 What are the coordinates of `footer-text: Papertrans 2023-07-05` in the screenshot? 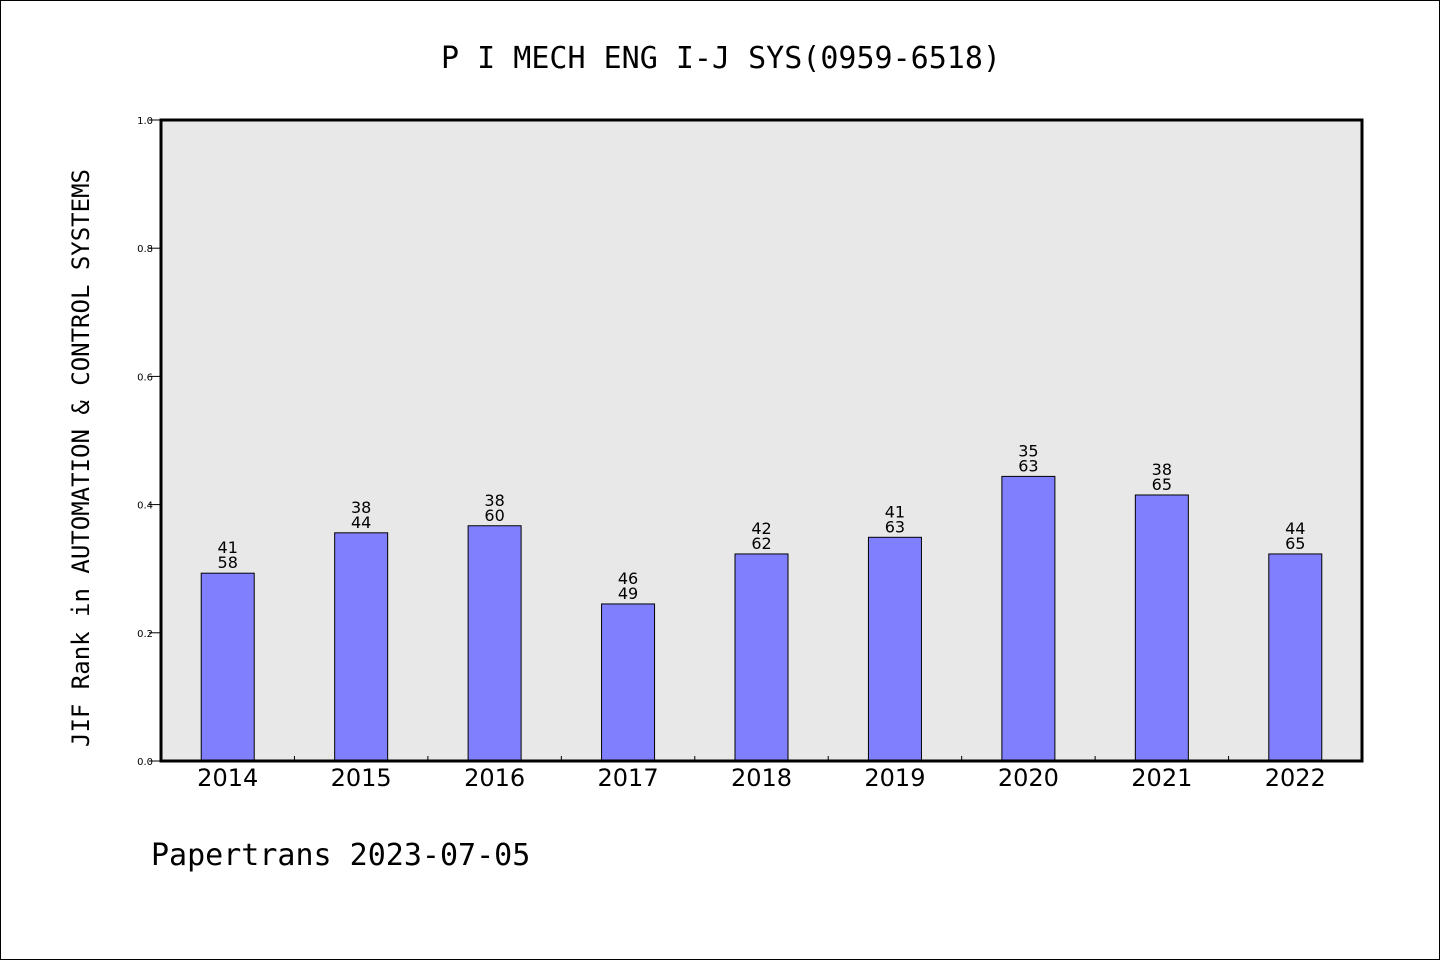 It's located at (340, 855).